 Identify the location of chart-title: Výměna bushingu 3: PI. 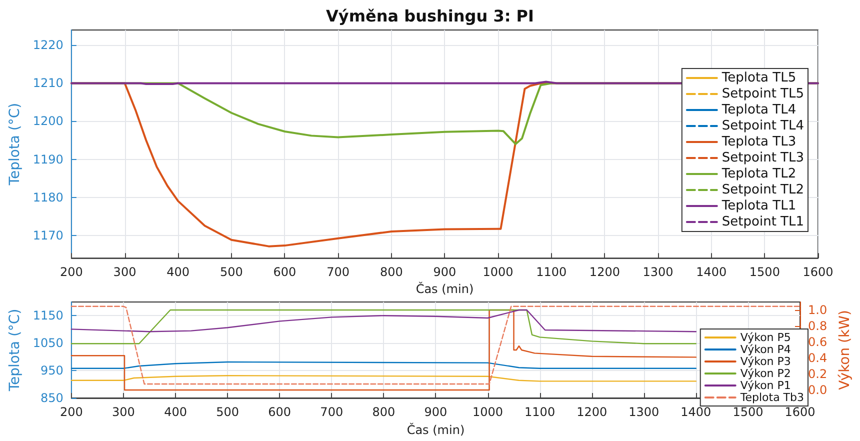
(430, 16).